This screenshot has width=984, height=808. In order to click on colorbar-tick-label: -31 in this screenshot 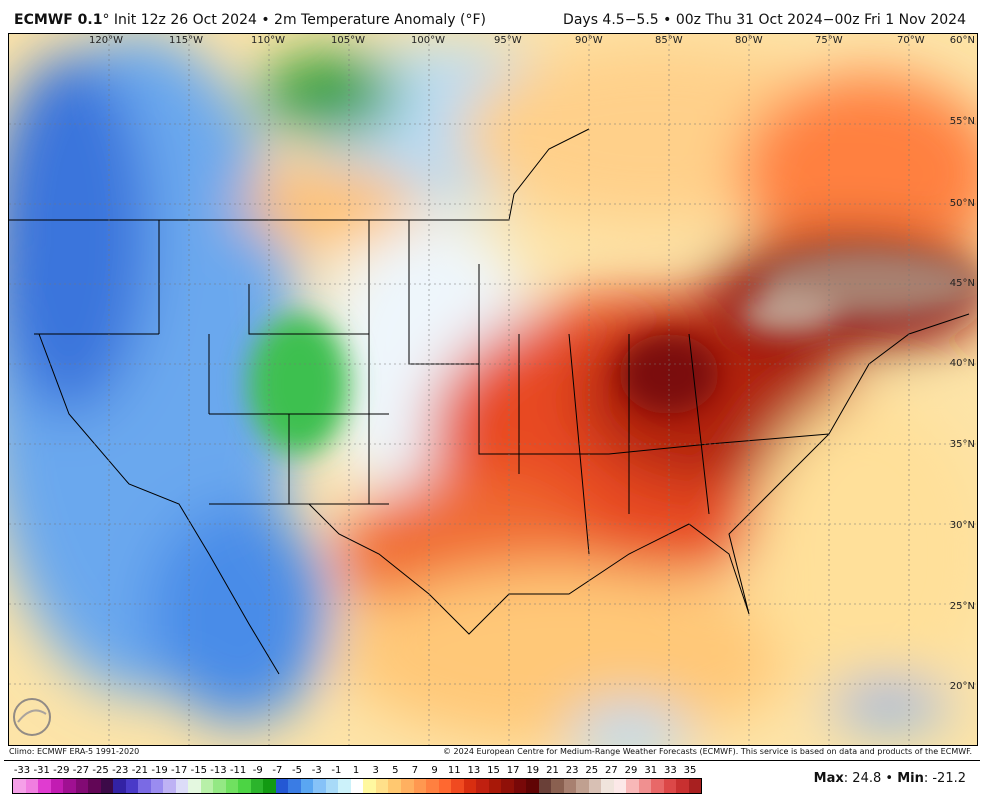, I will do `click(41, 770)`.